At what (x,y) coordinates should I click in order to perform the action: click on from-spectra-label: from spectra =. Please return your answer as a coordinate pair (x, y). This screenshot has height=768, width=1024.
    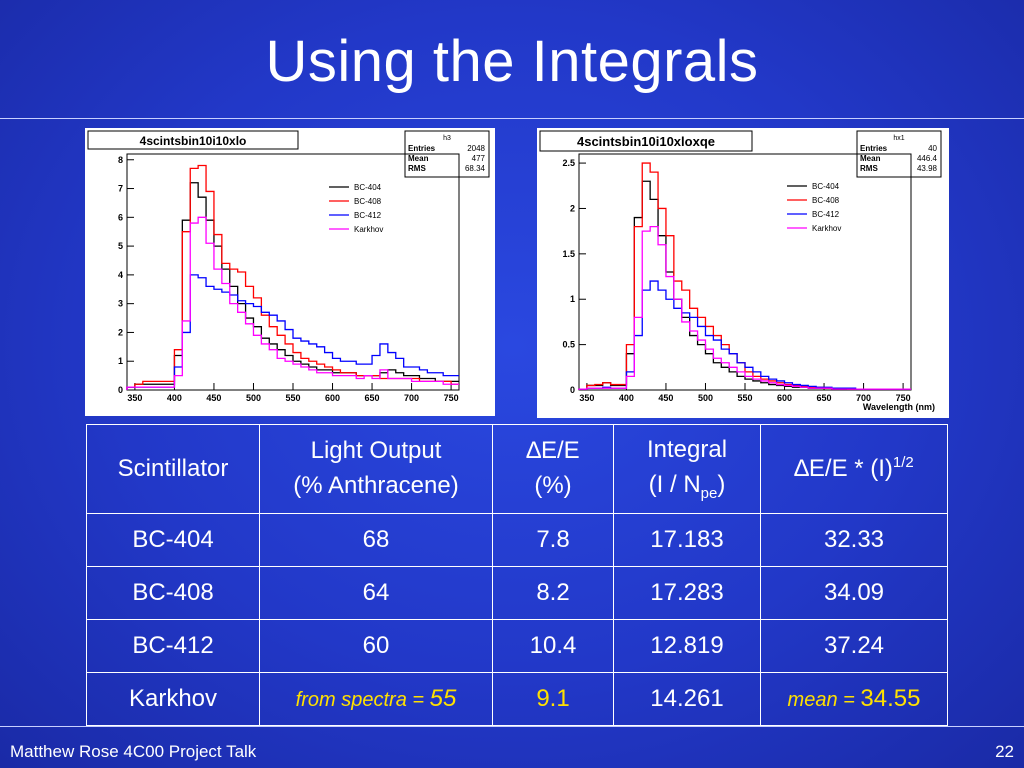
    Looking at the image, I should click on (362, 700).